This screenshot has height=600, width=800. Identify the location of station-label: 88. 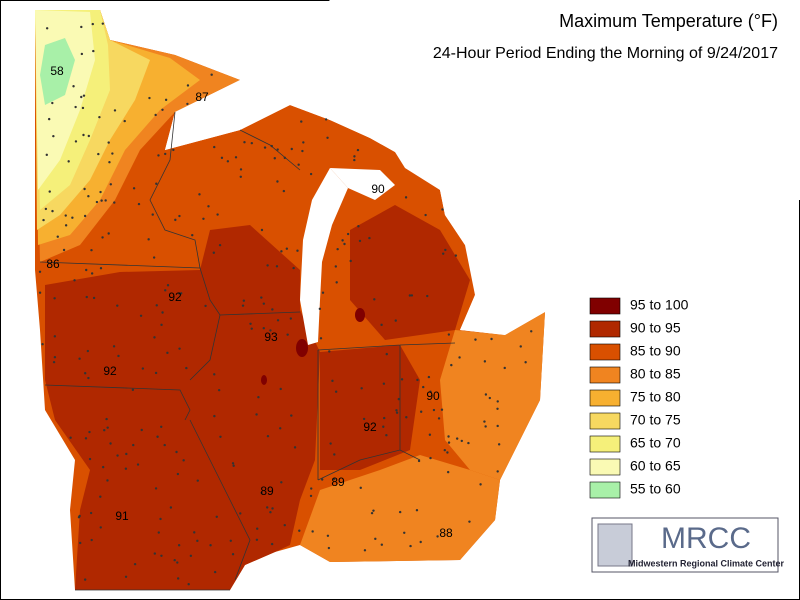
(446, 533).